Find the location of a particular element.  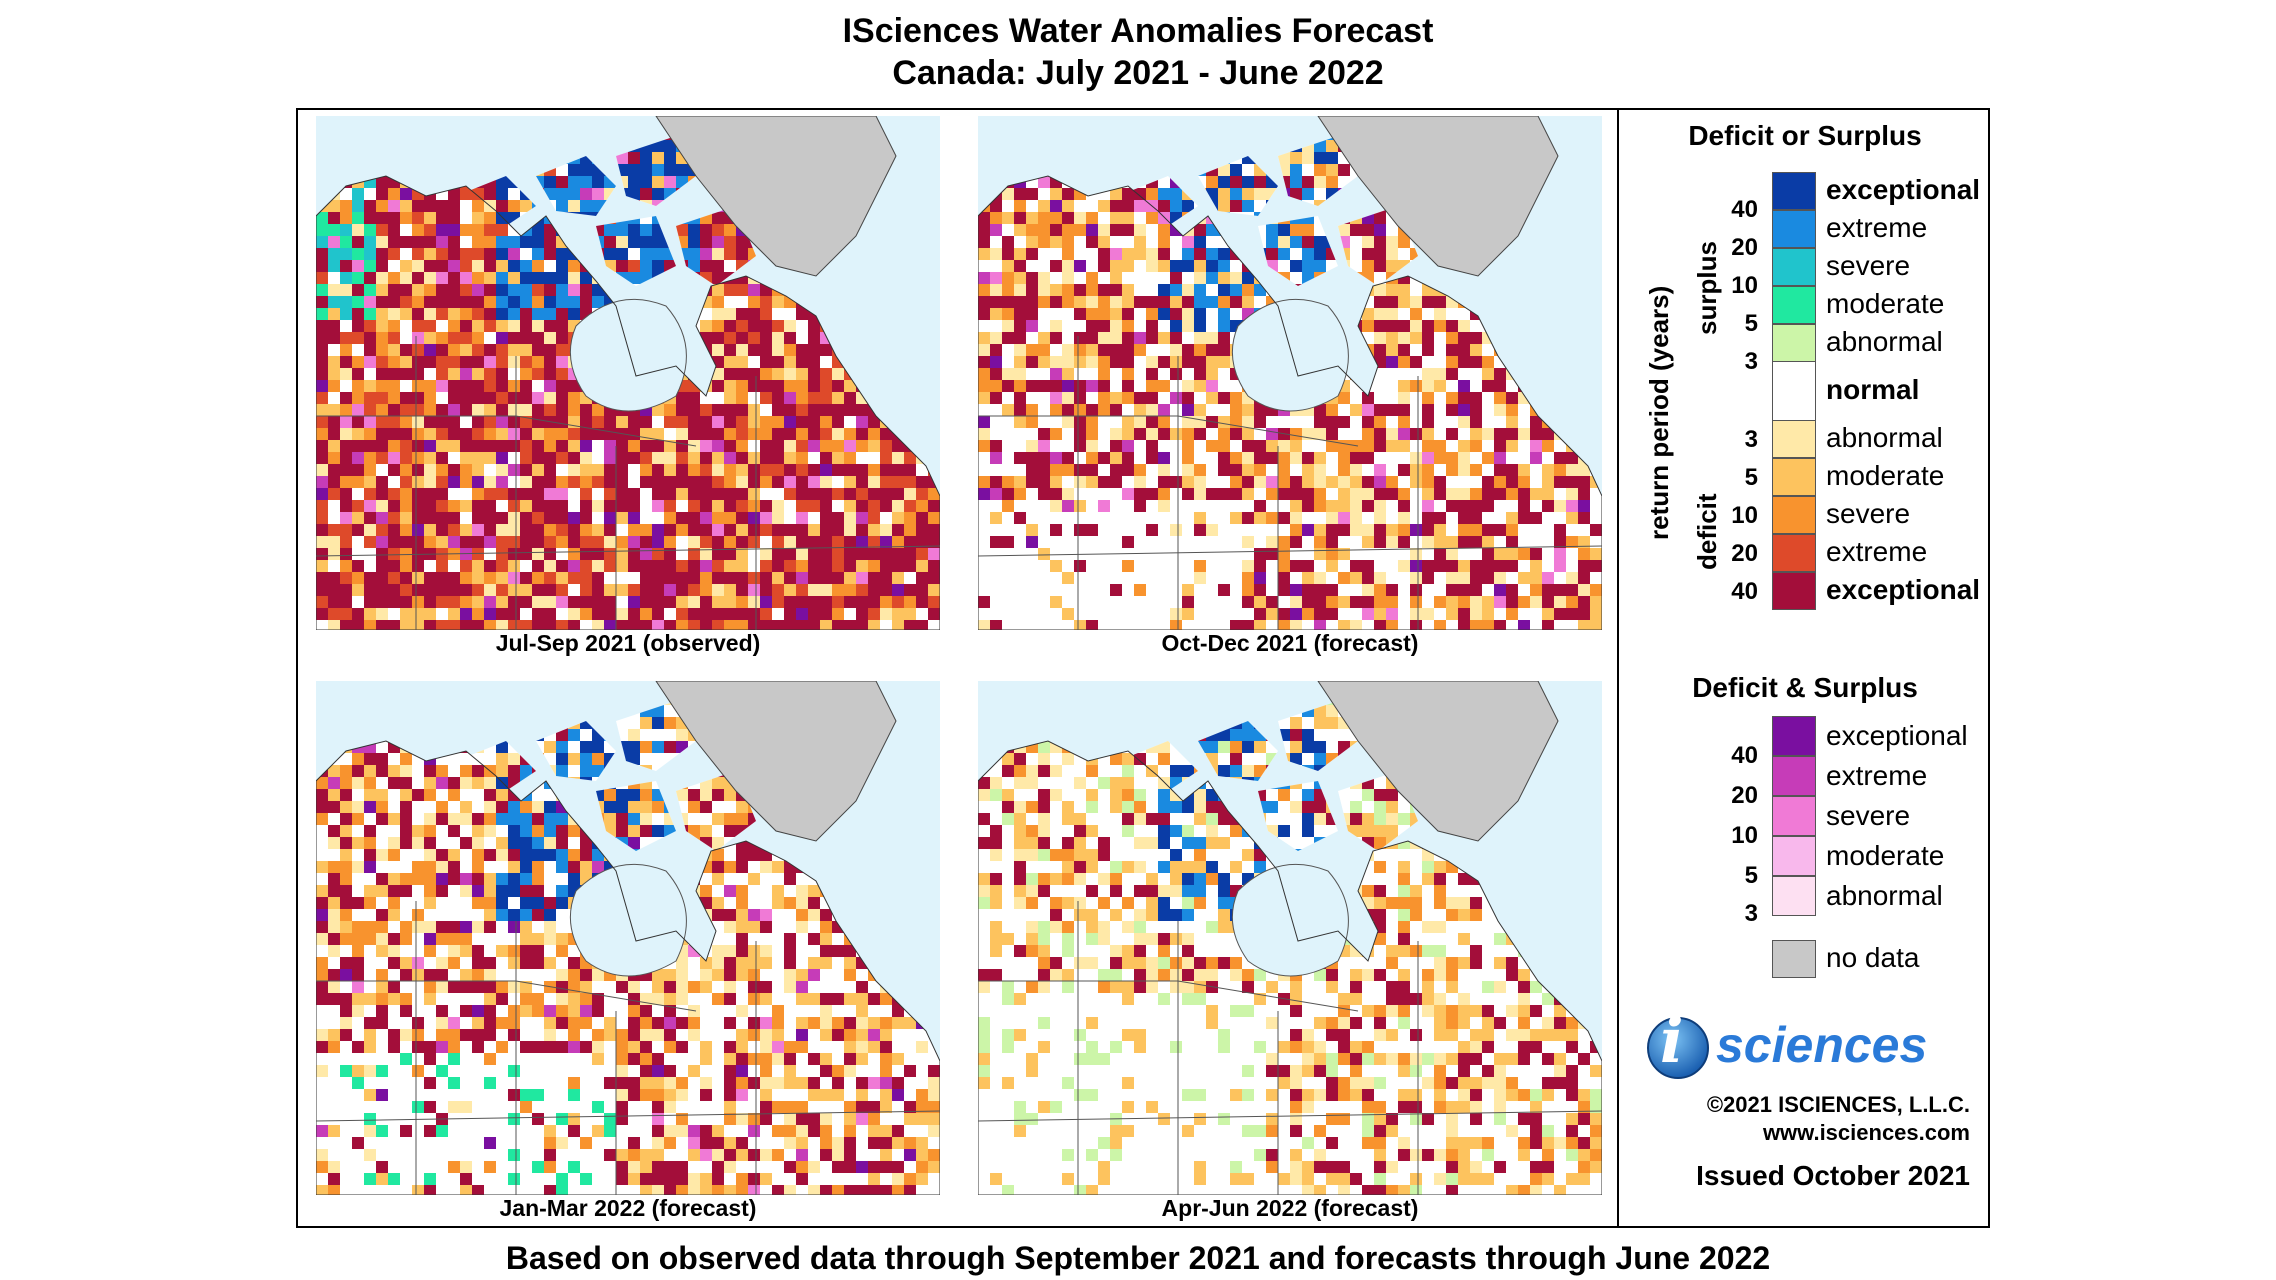

legend-title-deficit-or-surplus: Deficit or Surplus is located at coordinates (1805, 135).